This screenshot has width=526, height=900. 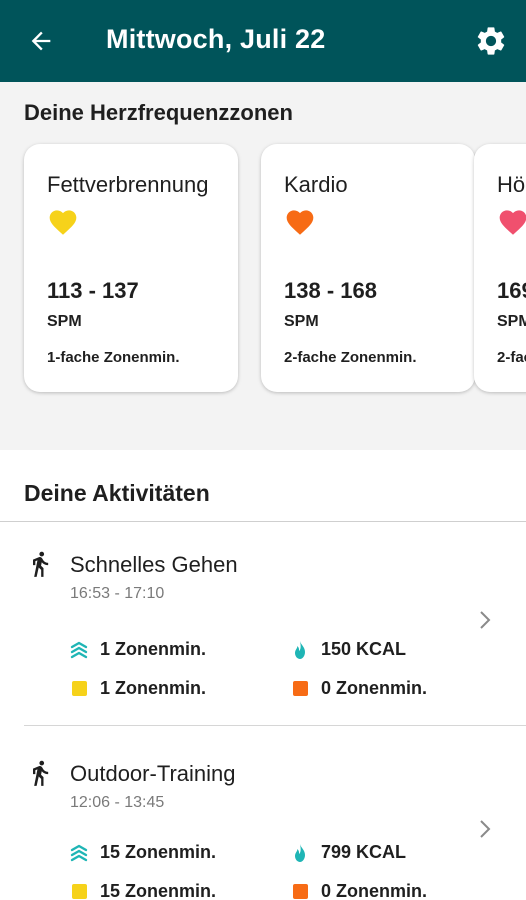 What do you see at coordinates (158, 852) in the screenshot?
I see `zone-minutes-value: 15 Zonenmin.` at bounding box center [158, 852].